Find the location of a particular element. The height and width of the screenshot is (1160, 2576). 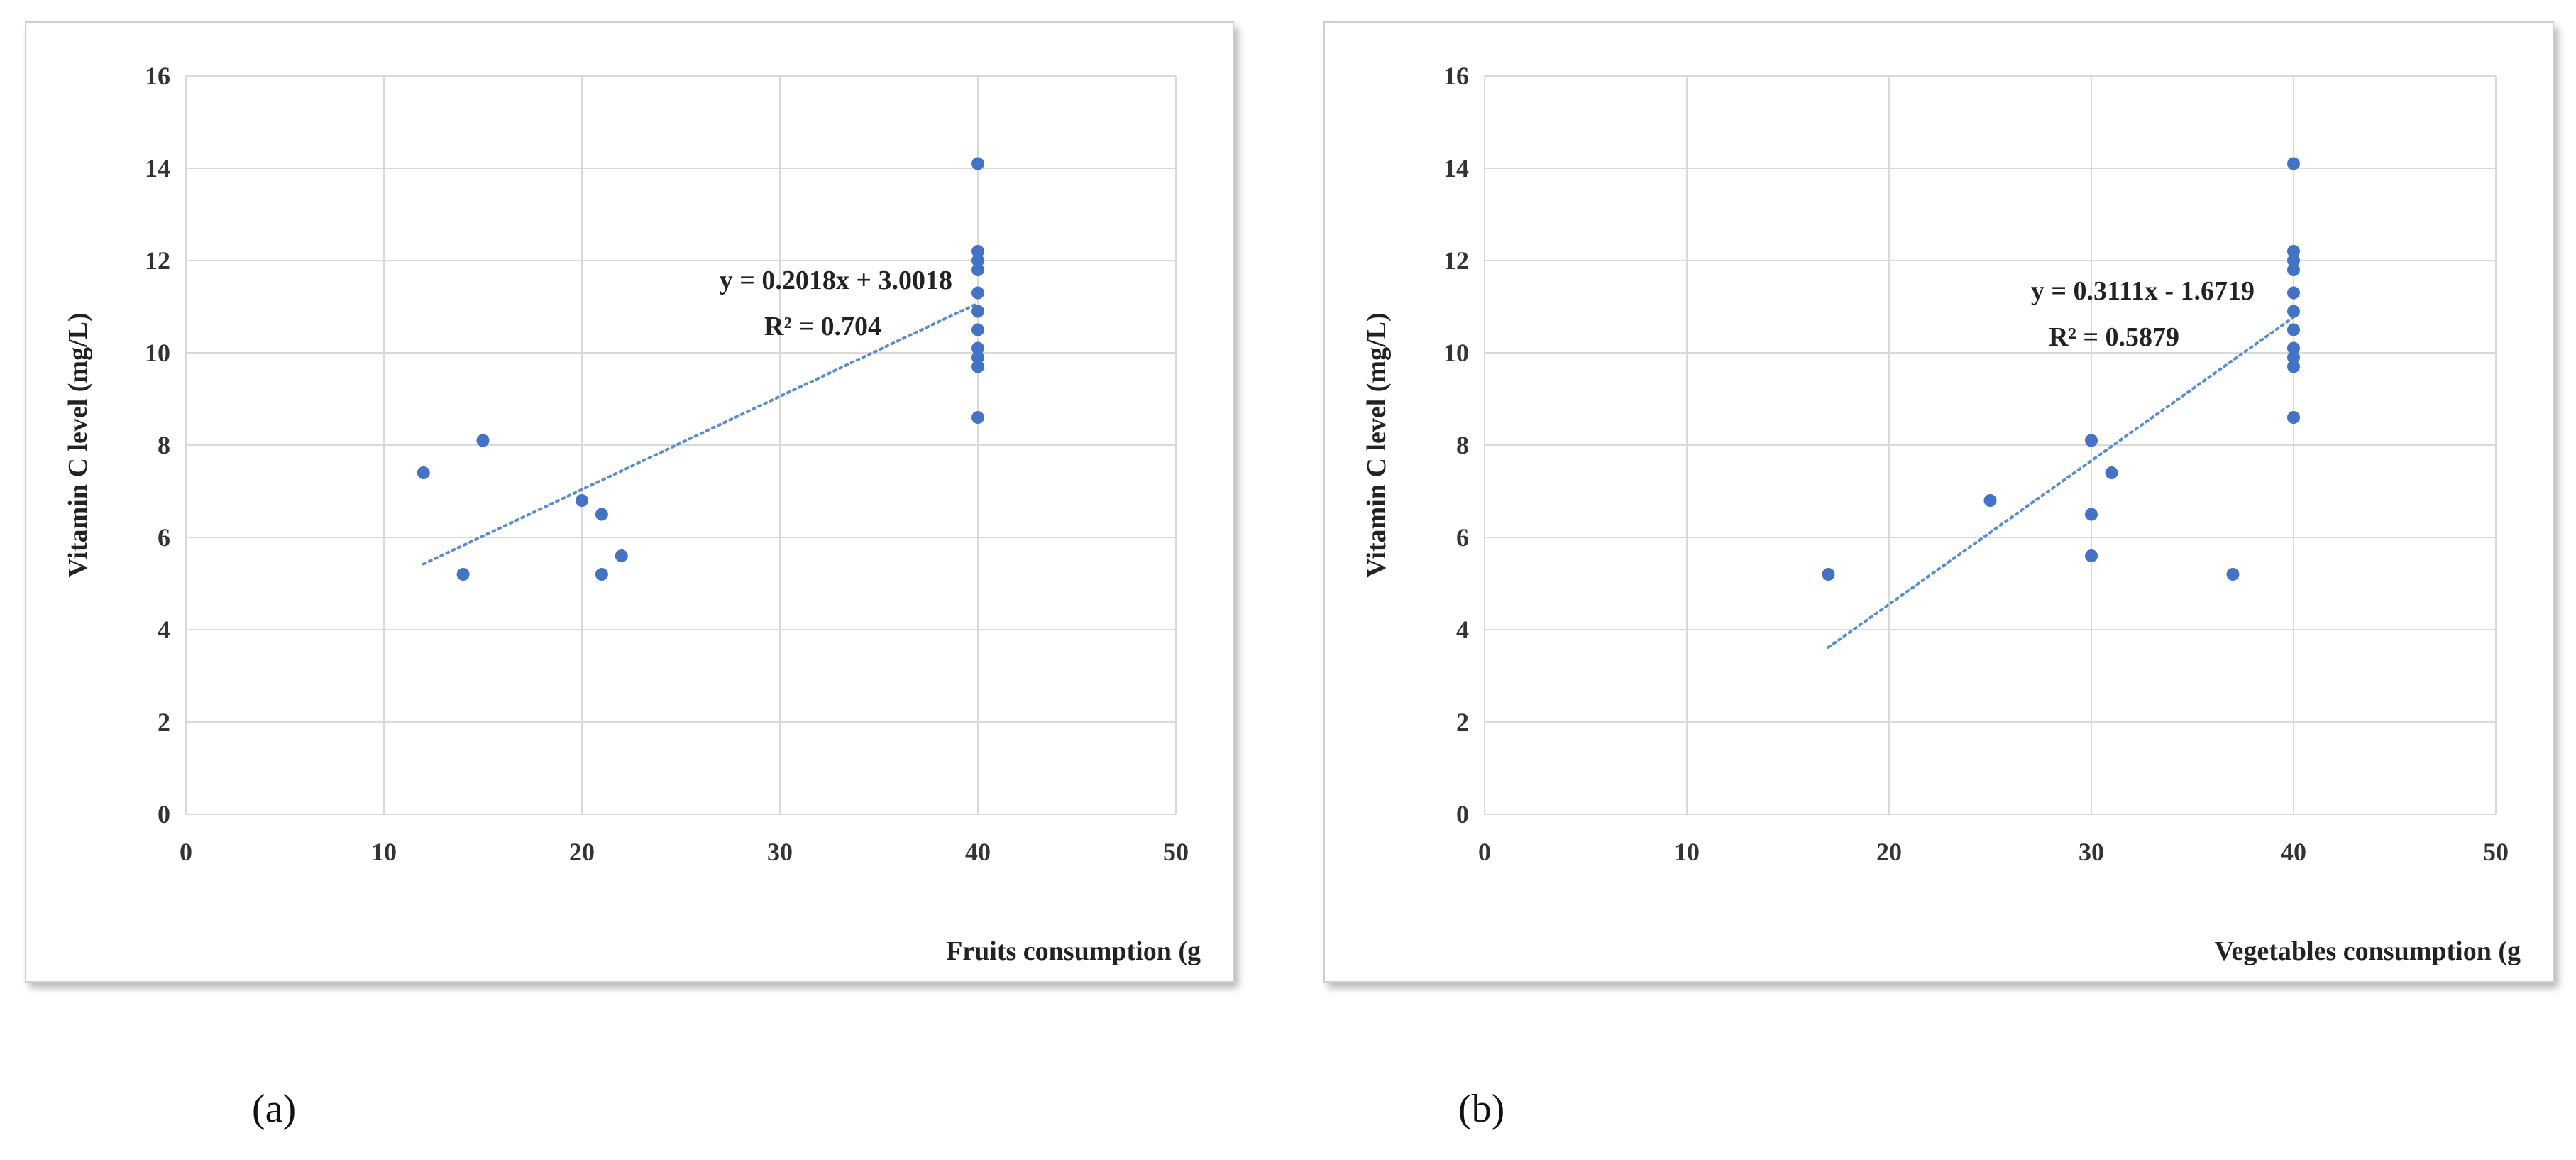

r-squared-label: R² = 0.704 is located at coordinates (822, 326).